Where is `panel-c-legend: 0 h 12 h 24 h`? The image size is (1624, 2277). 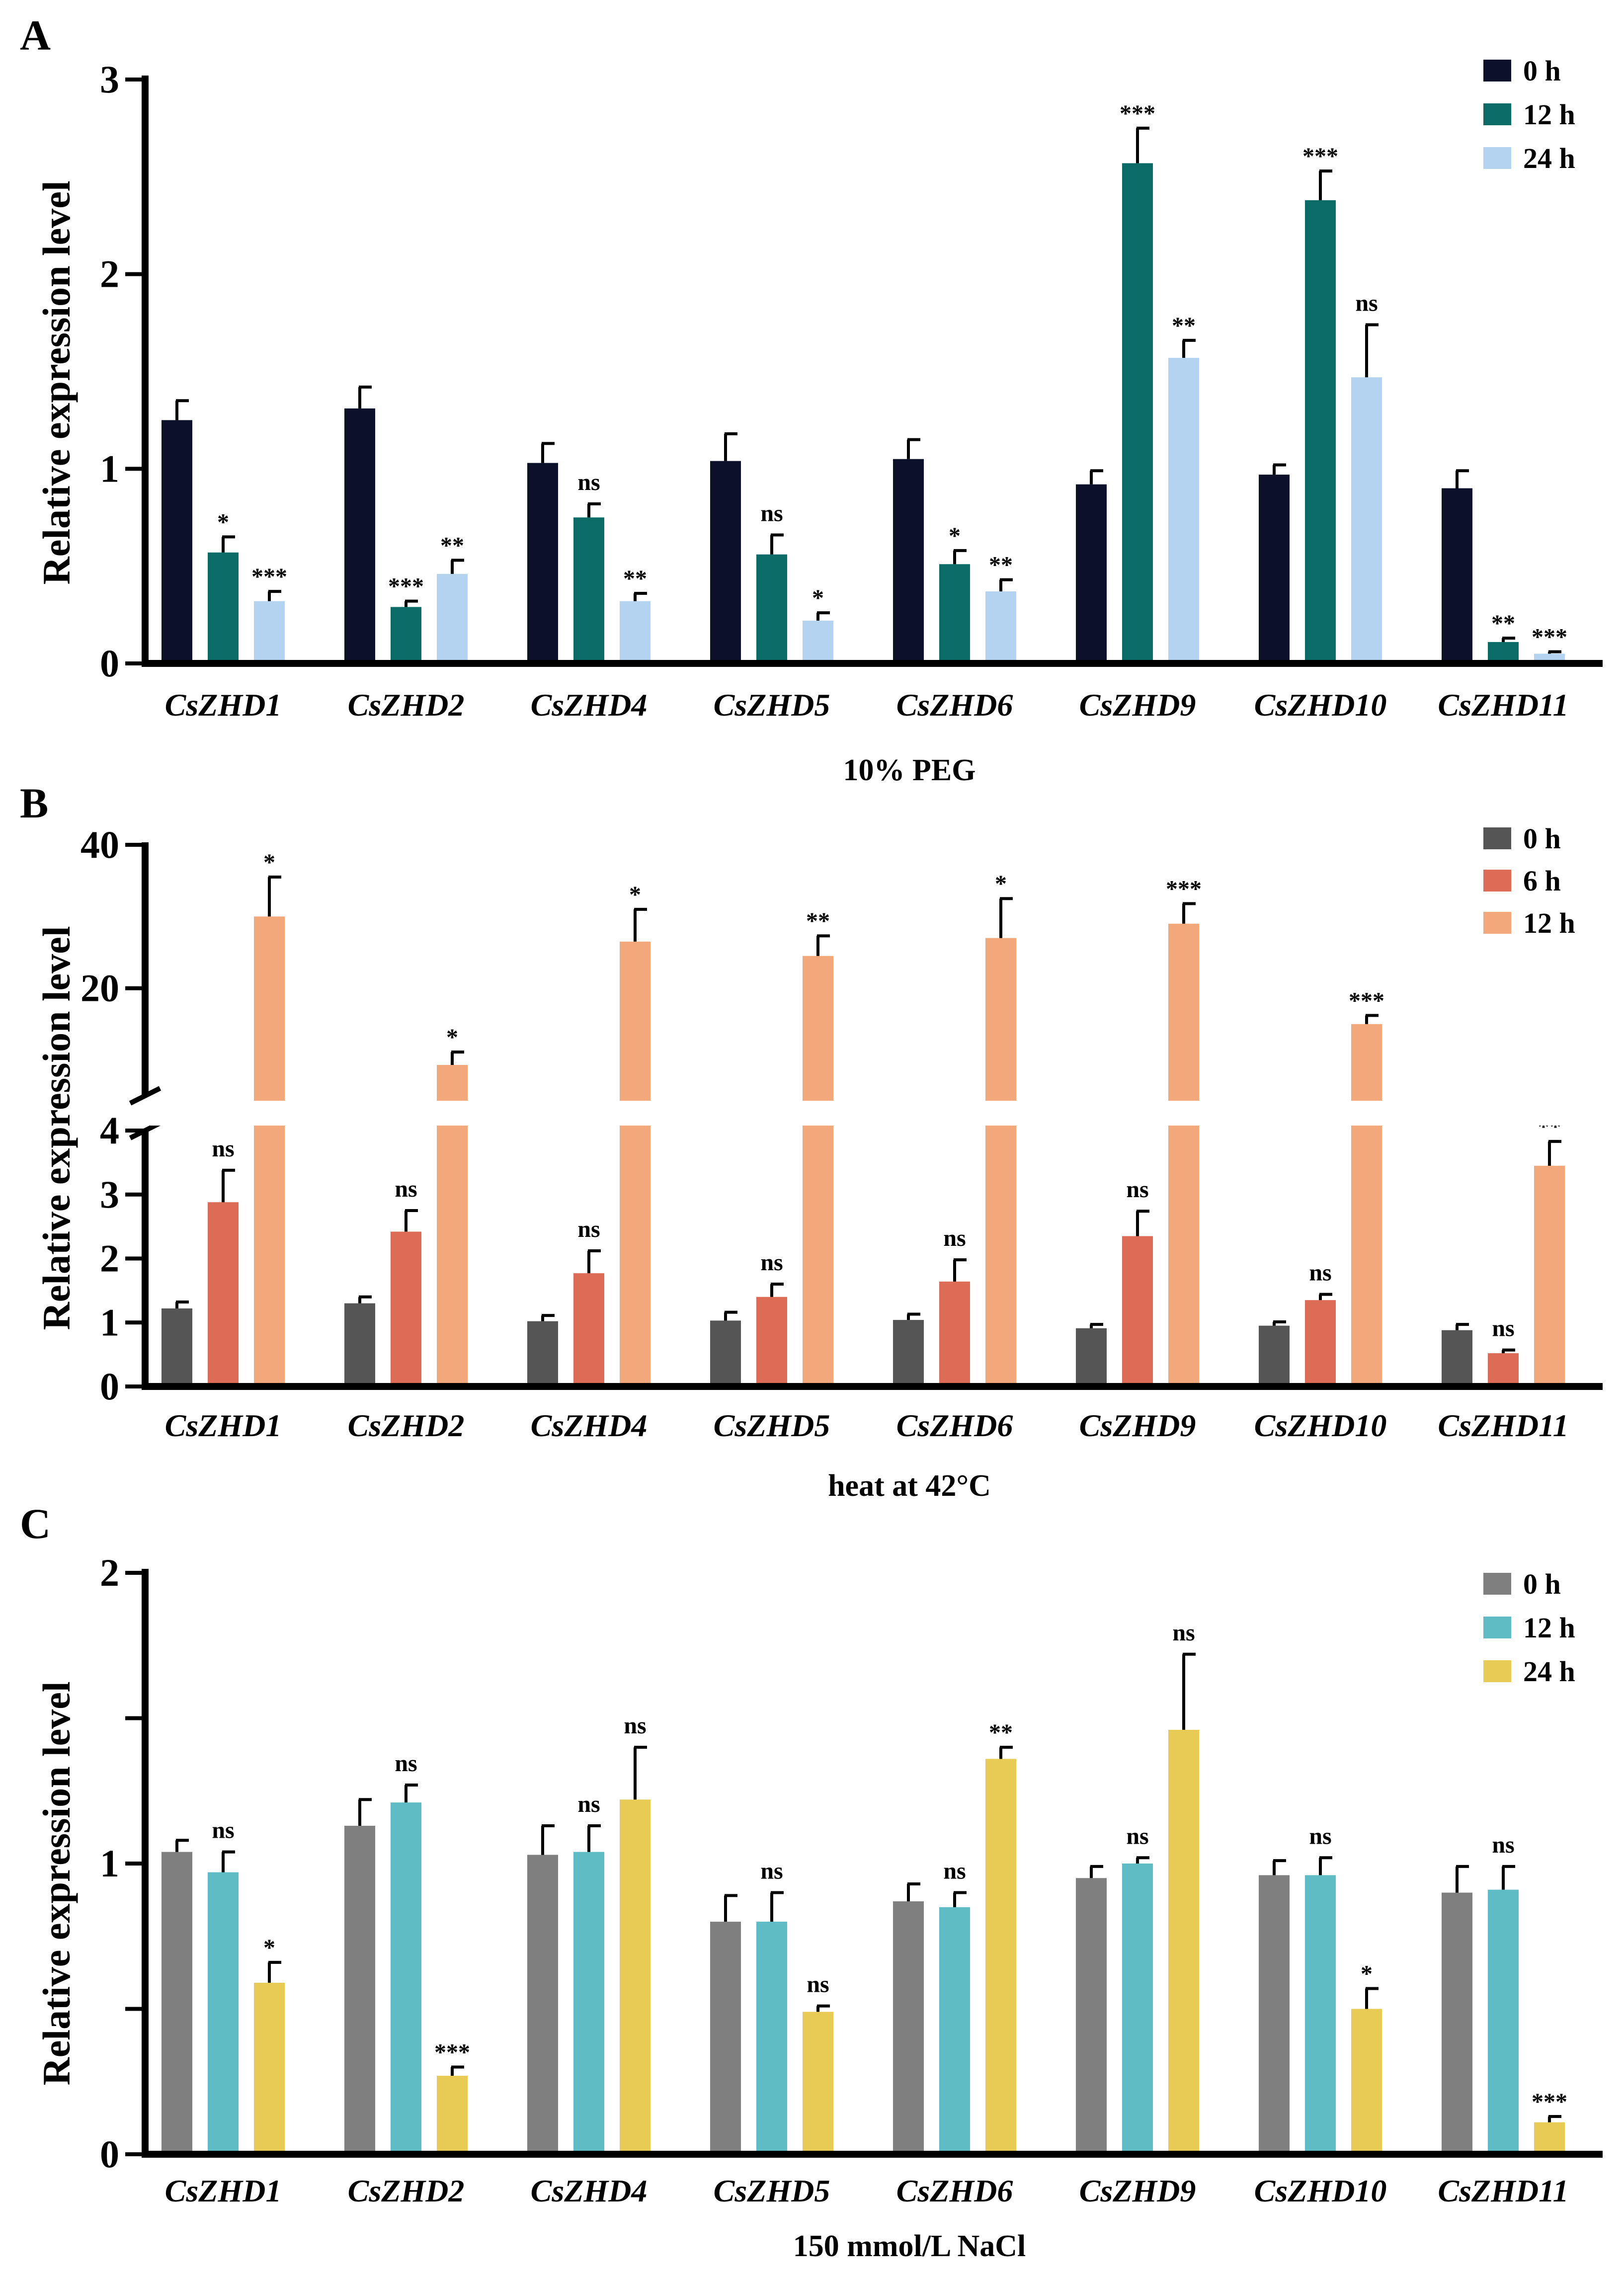 panel-c-legend: 0 h 12 h 24 h is located at coordinates (1529, 1628).